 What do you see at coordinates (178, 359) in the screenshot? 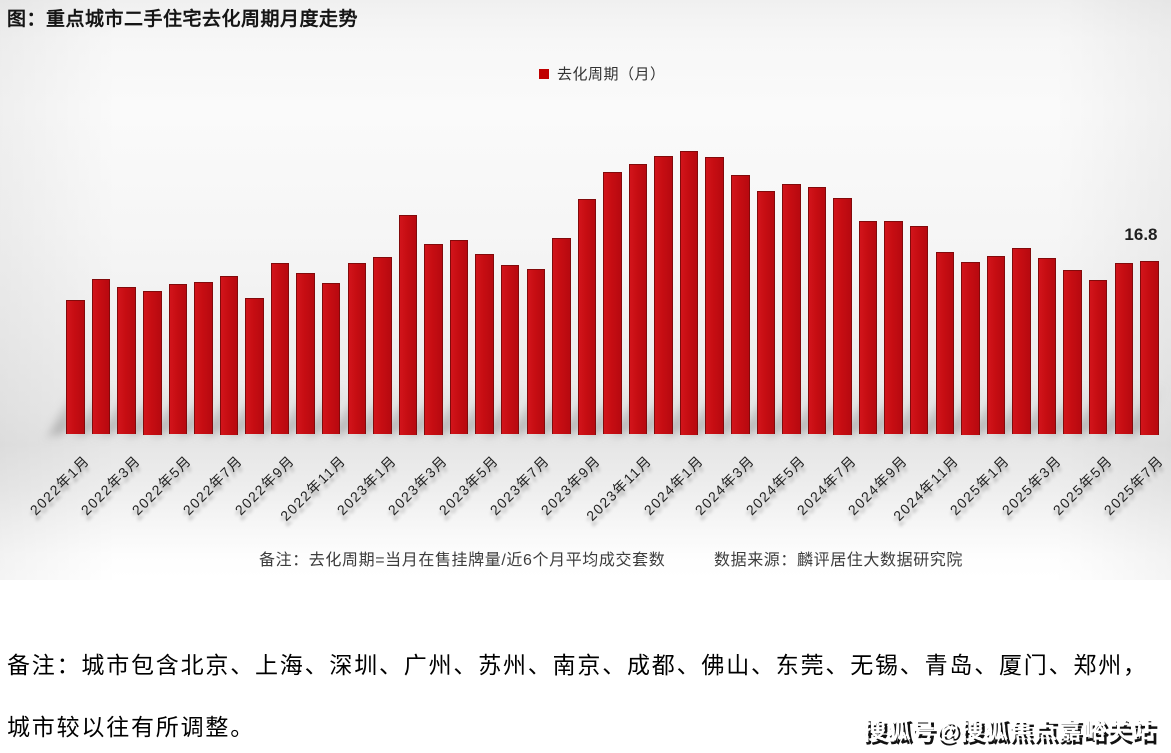
I see `bar-2022年5月` at bounding box center [178, 359].